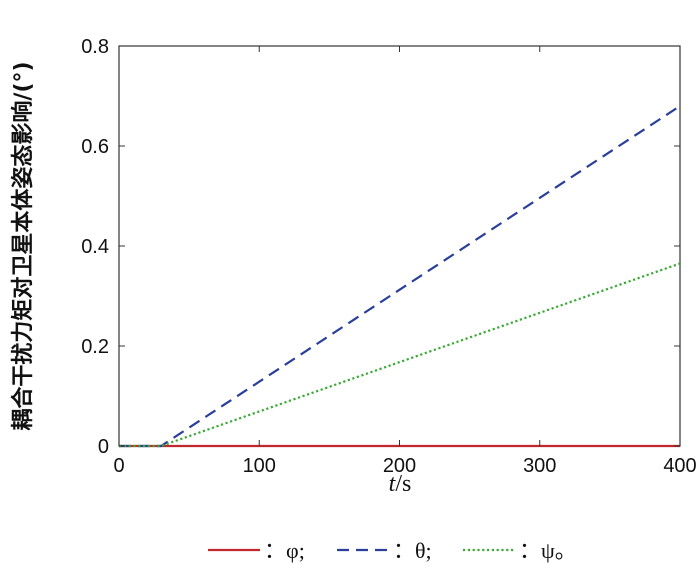  What do you see at coordinates (403, 484) in the screenshot?
I see `x-axis-unit: /s` at bounding box center [403, 484].